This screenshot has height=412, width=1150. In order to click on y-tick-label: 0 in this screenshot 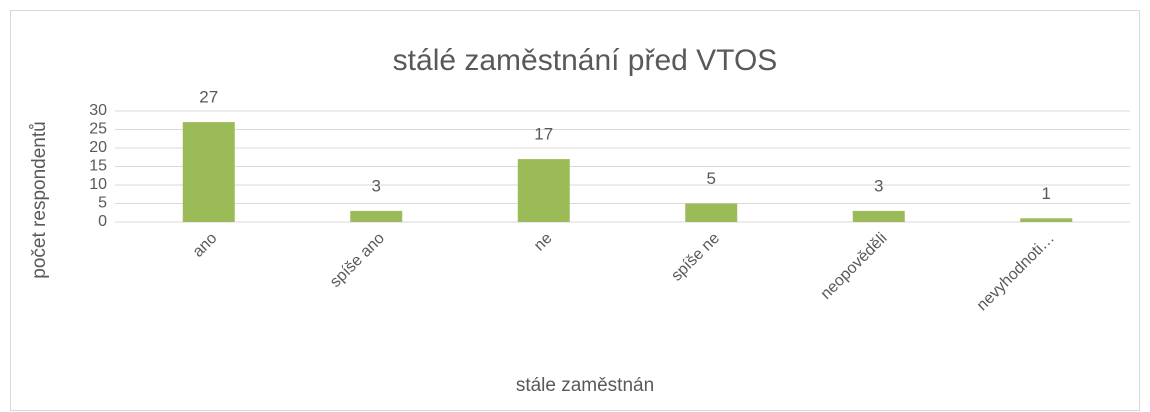, I will do `click(102, 221)`.